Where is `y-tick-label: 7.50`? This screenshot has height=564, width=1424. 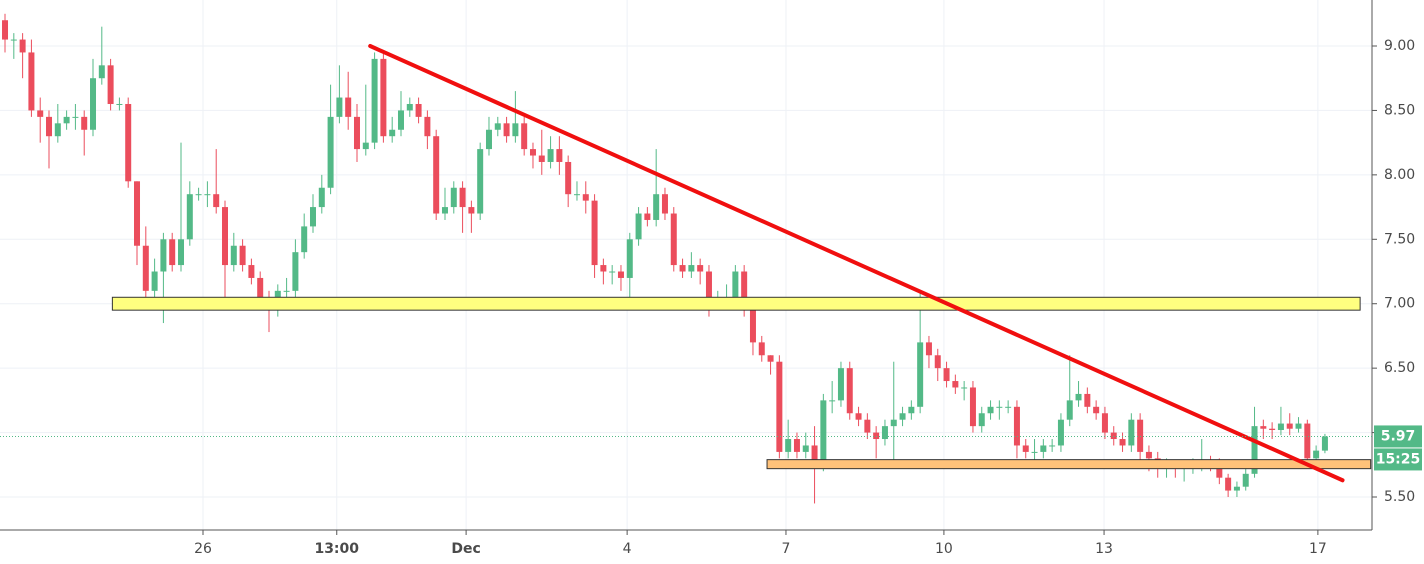 y-tick-label: 7.50 is located at coordinates (1399, 239).